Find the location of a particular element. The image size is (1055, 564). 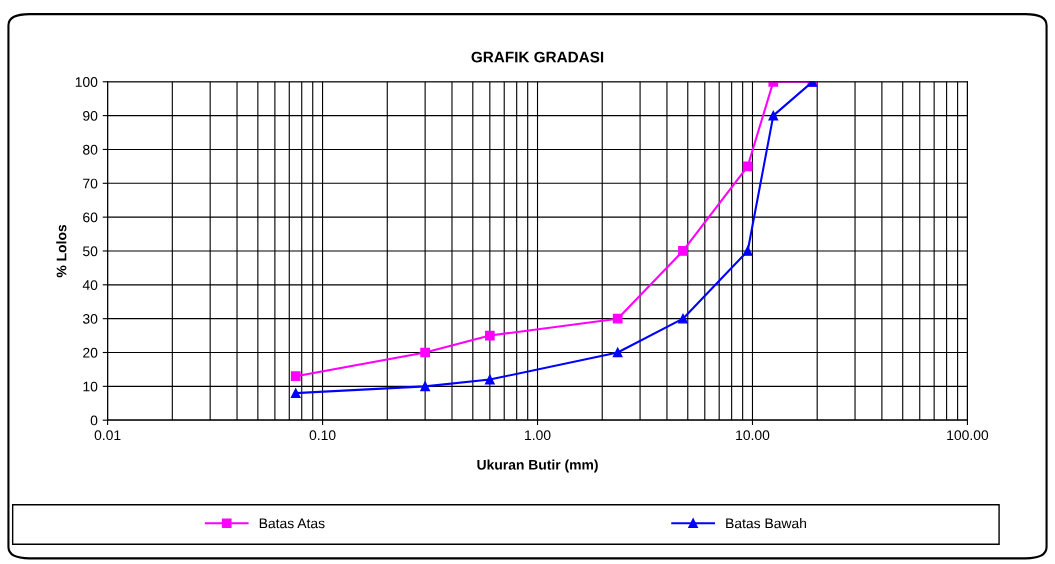

y-tick-label: 30 is located at coordinates (90, 318).